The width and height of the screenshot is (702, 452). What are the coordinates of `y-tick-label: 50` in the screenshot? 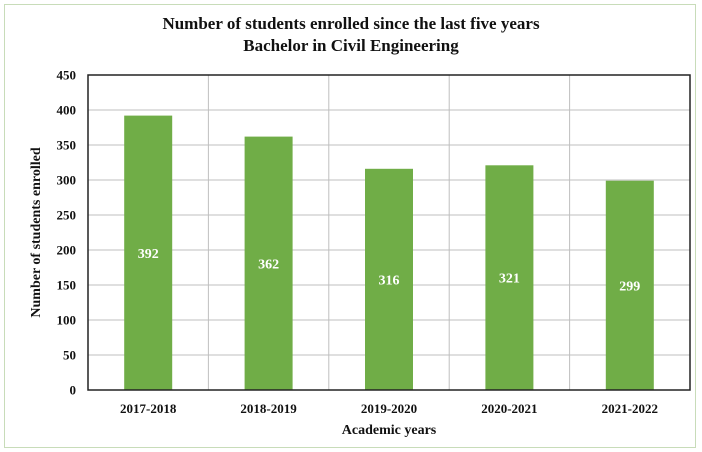 It's located at (69, 355).